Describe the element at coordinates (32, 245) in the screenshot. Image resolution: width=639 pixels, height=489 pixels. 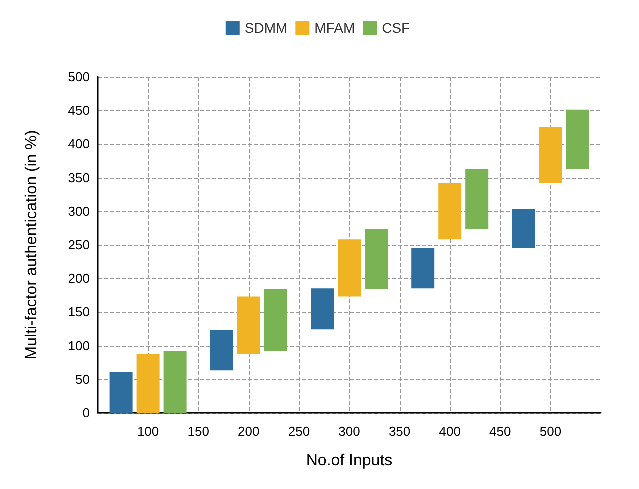
I see `y-axis-title: Multi-factor authentication (in %)` at that location.